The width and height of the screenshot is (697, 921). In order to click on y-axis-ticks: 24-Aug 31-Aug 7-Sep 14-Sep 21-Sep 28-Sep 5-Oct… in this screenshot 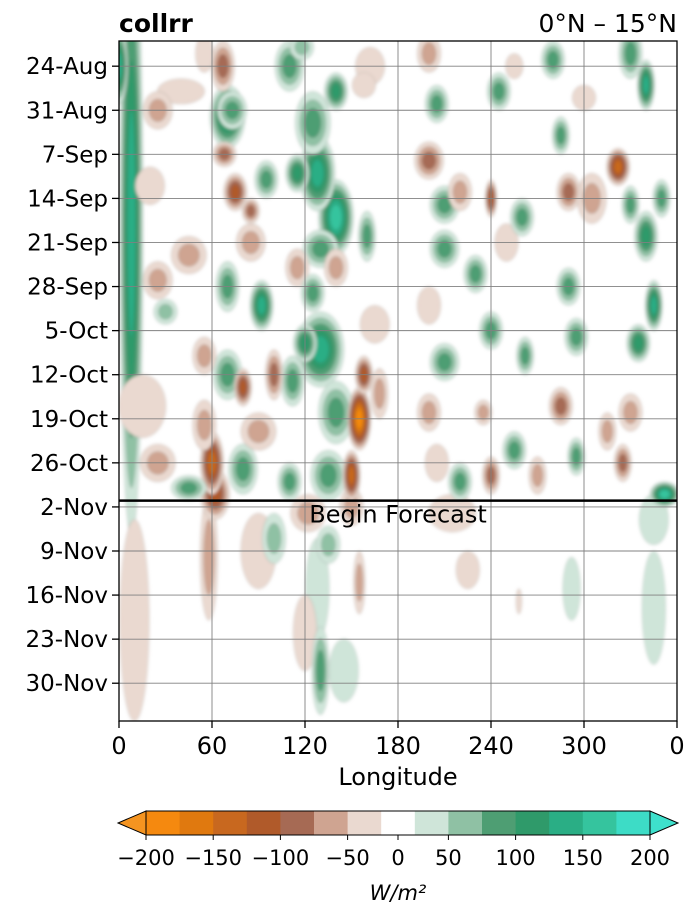, I will do `click(72, 375)`.